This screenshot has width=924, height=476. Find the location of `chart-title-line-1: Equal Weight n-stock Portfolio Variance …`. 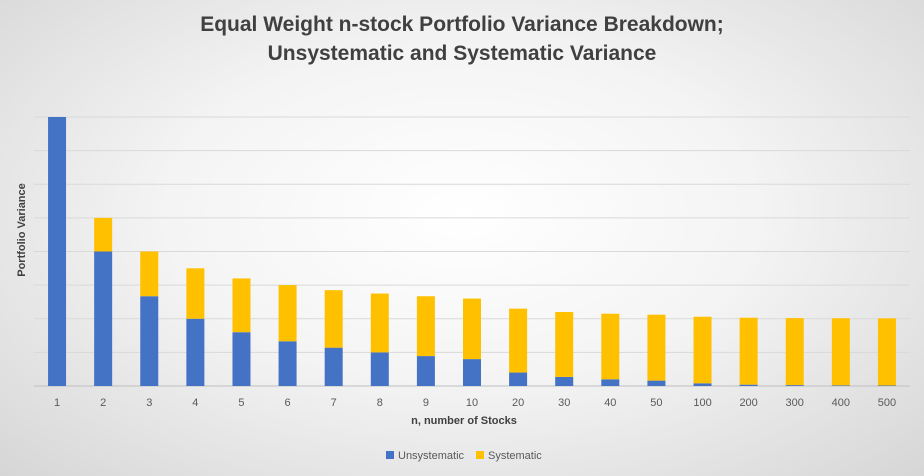

chart-title-line-1: Equal Weight n-stock Portfolio Variance … is located at coordinates (462, 24).